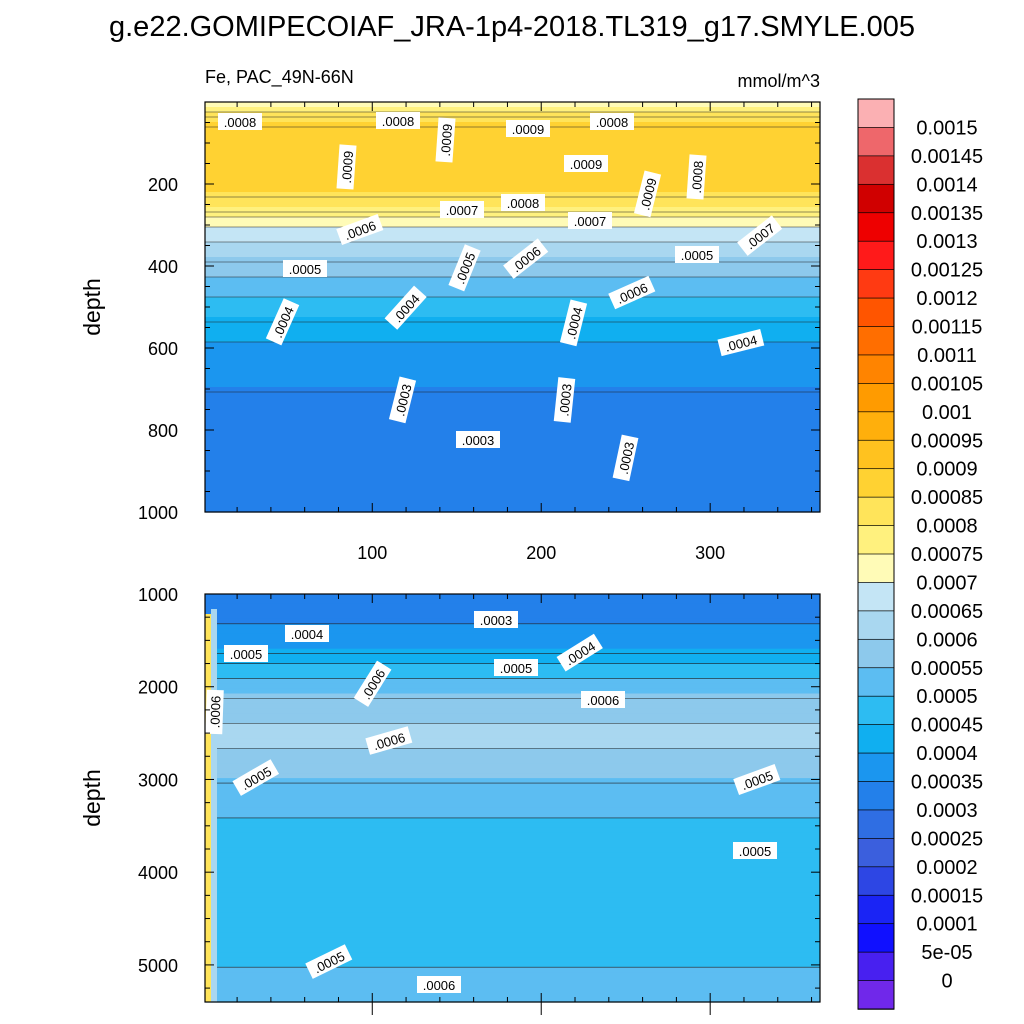 This screenshot has width=1024, height=1024. I want to click on upper-ylabel: depth, so click(92, 307).